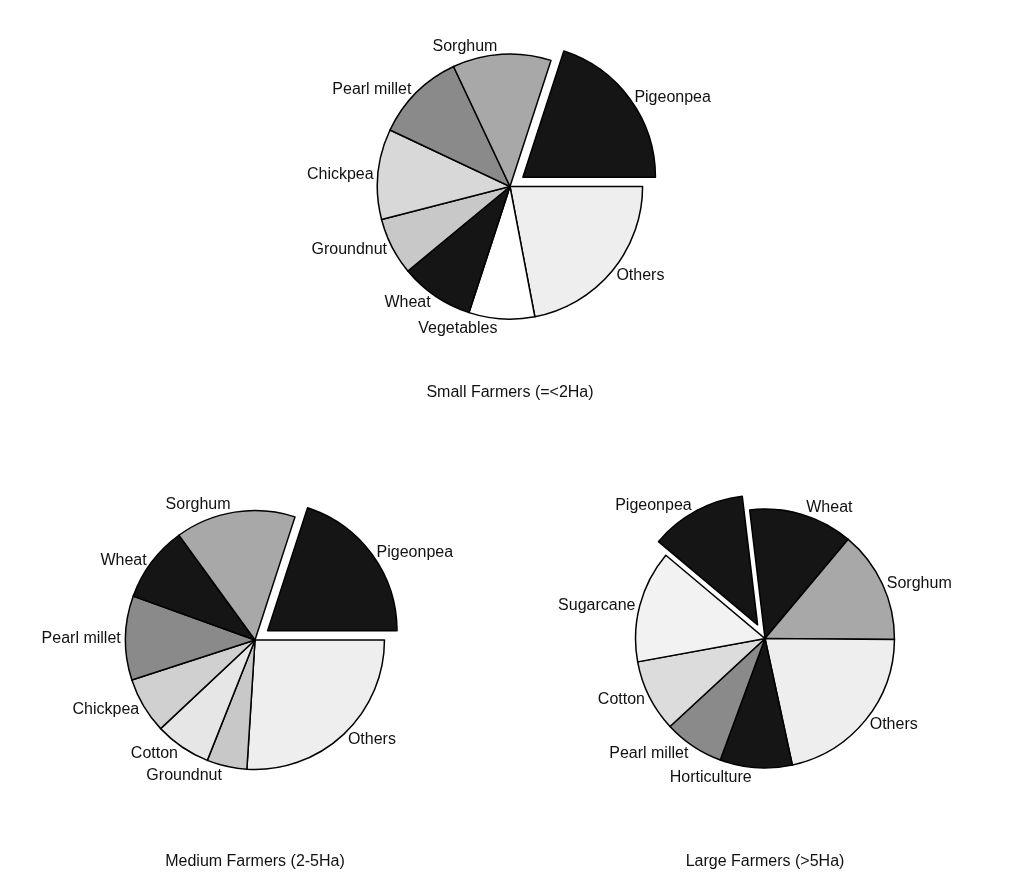 The image size is (1020, 875). Describe the element at coordinates (710, 776) in the screenshot. I see `slice-label: Horticulture` at that location.